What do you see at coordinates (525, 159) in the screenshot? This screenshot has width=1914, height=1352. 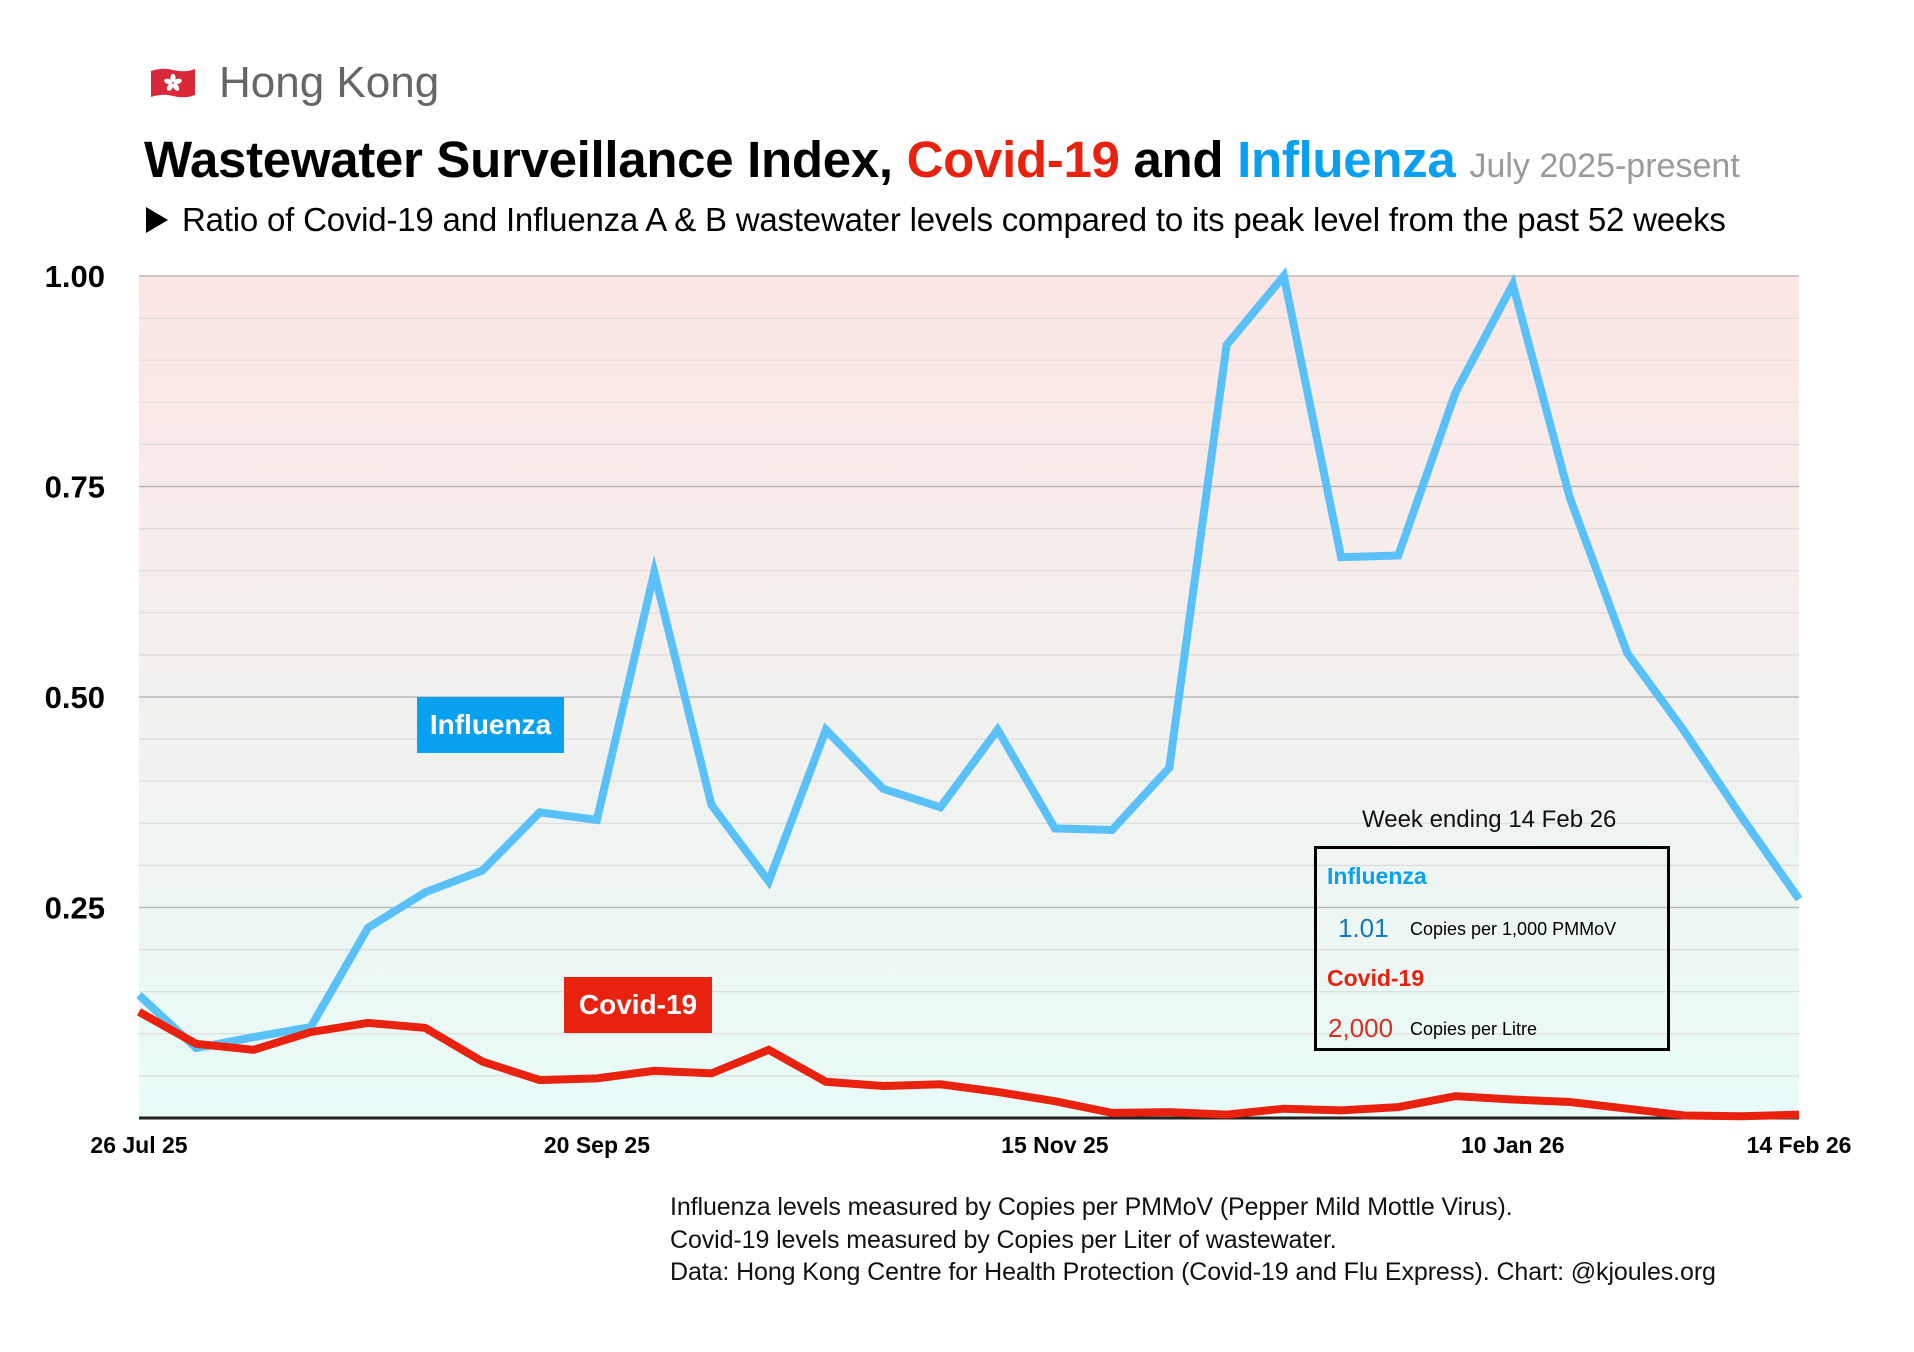 I see `title-main: Wastewater Surveillance Index,` at bounding box center [525, 159].